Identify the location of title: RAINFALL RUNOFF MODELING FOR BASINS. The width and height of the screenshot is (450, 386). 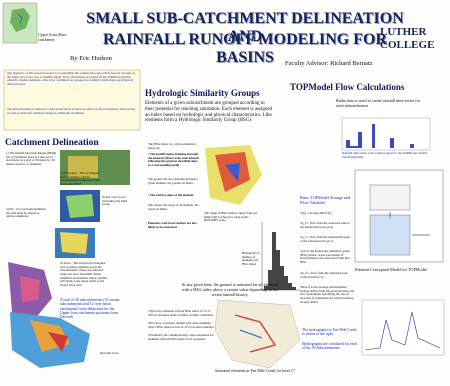
(245, 49).